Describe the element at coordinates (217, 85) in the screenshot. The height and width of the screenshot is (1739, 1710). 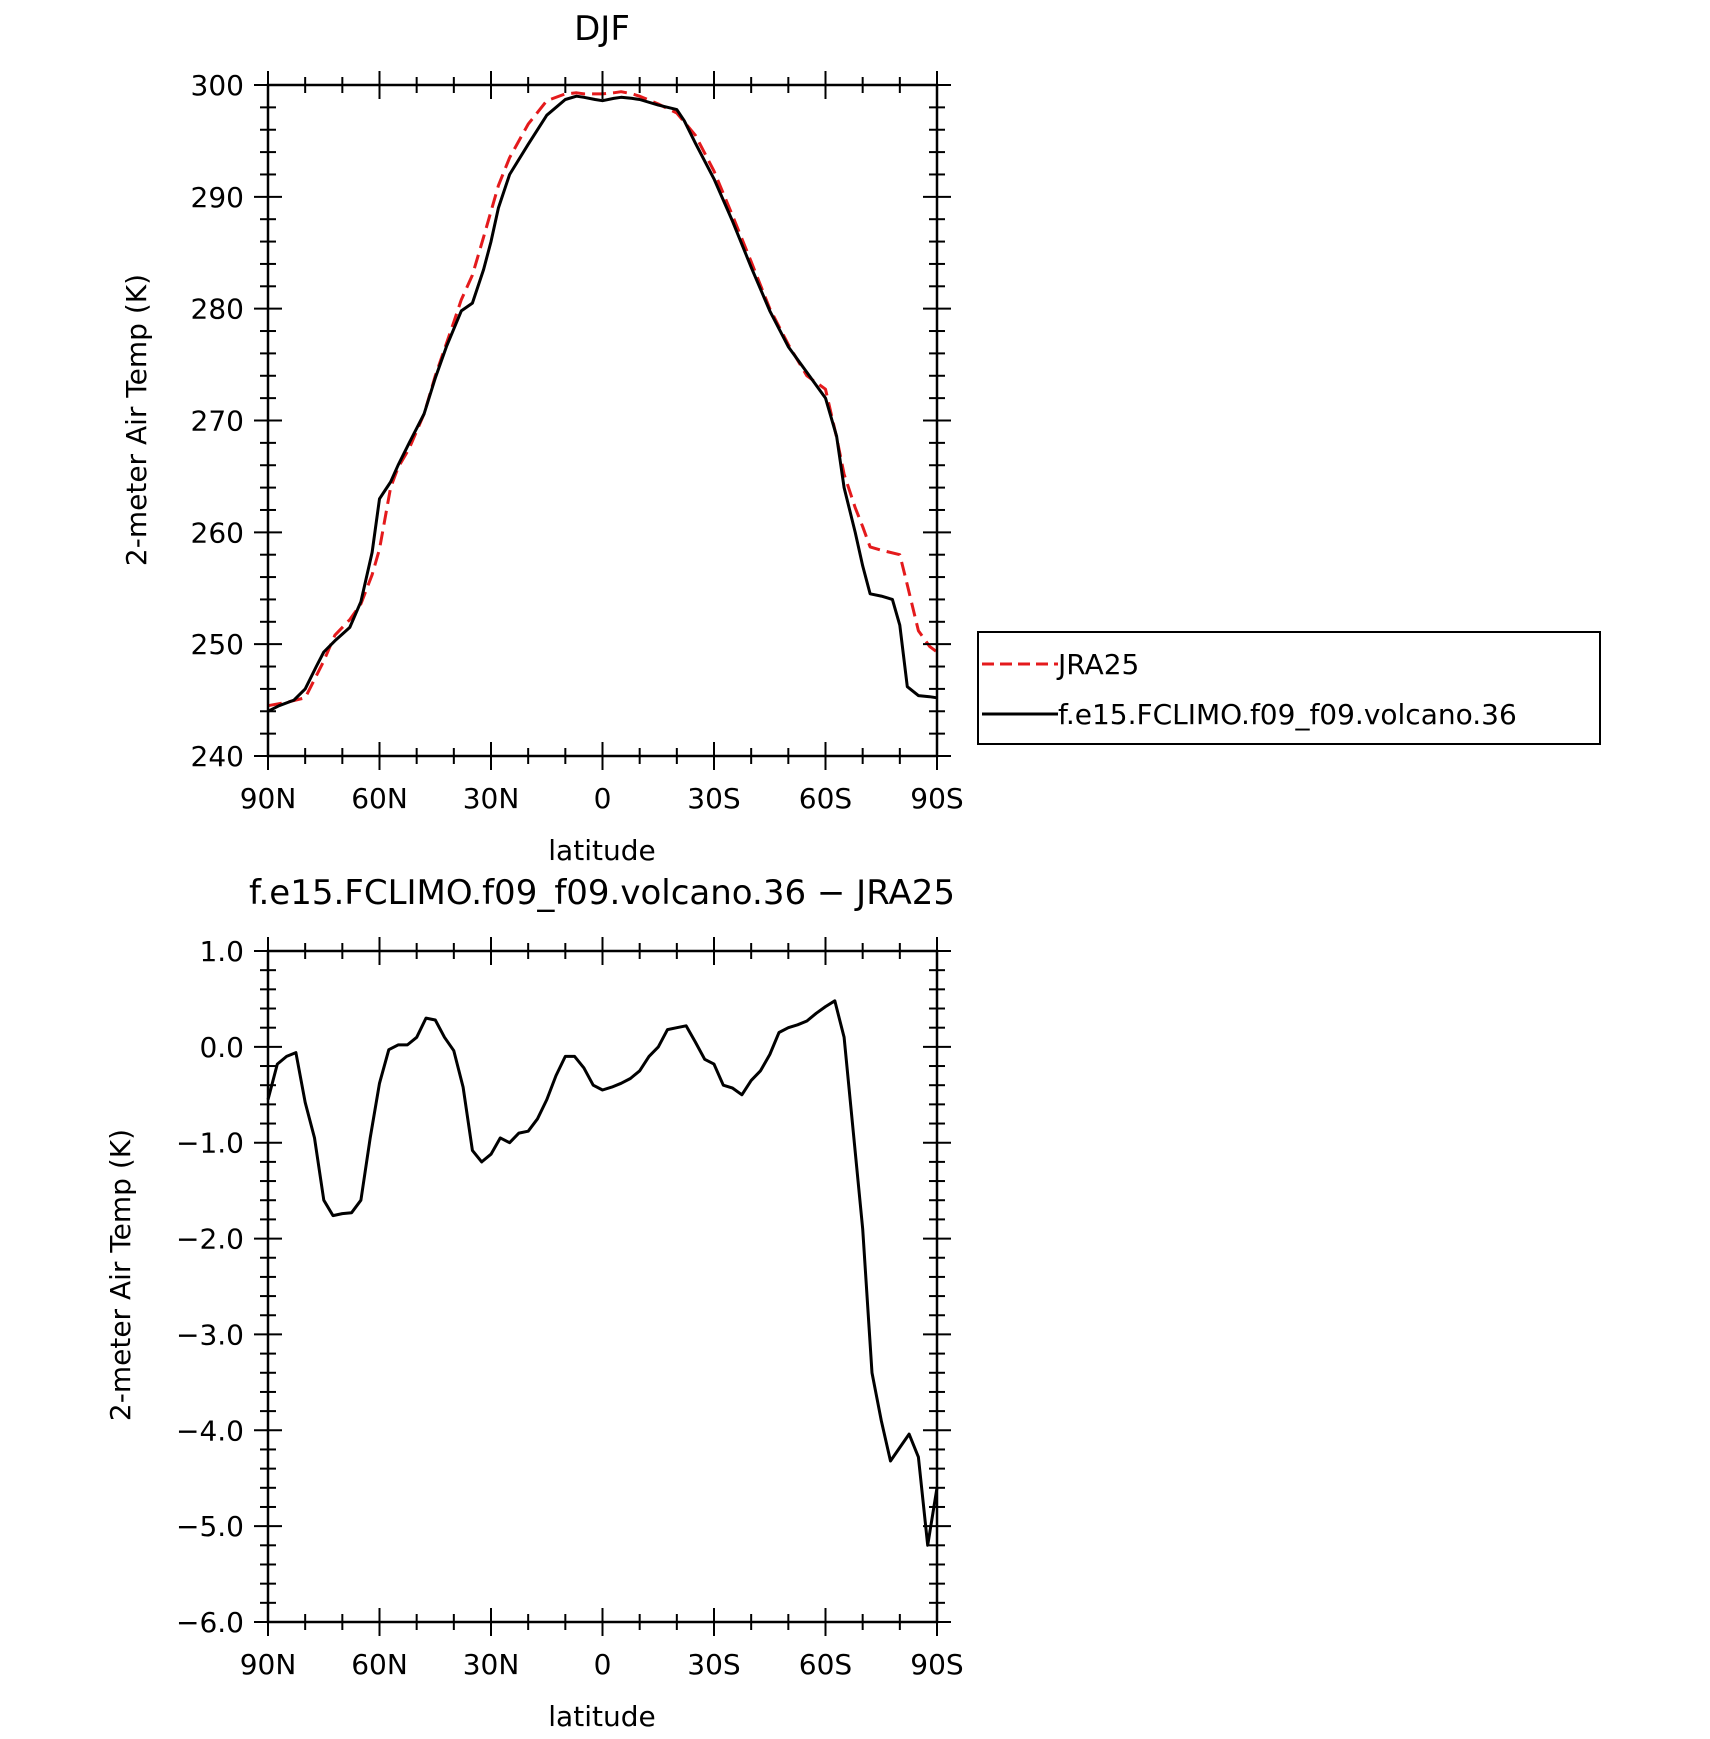
I see `y-tick-label: 300` at that location.